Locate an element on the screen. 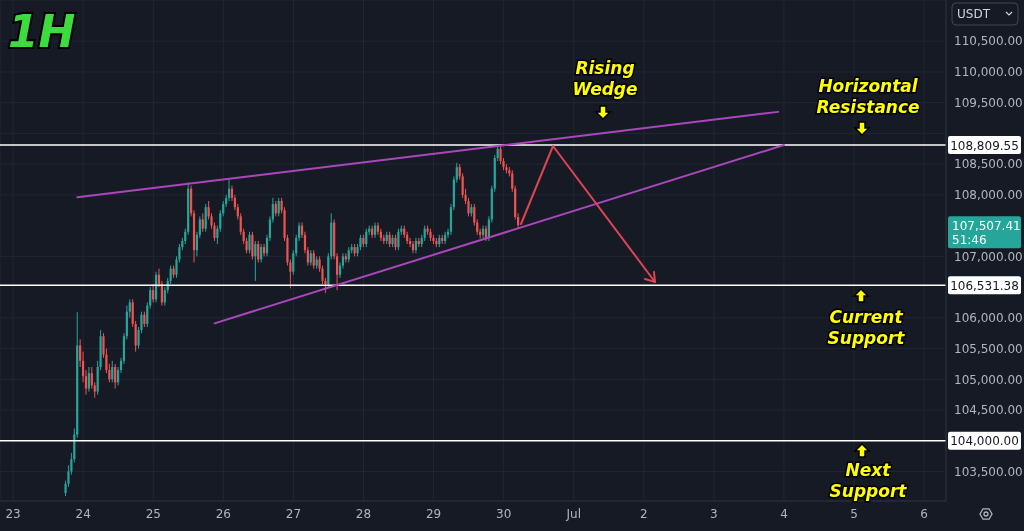 This screenshot has height=531, width=1024. x-tick-label: 23 is located at coordinates (13, 513).